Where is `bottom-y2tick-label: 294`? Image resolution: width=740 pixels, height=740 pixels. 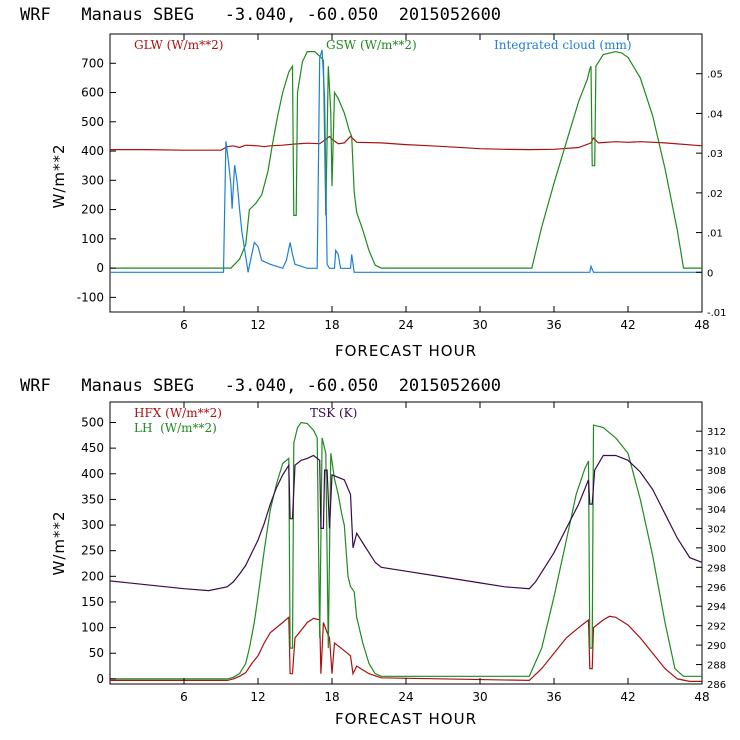 bottom-y2tick-label: 294 is located at coordinates (716, 607).